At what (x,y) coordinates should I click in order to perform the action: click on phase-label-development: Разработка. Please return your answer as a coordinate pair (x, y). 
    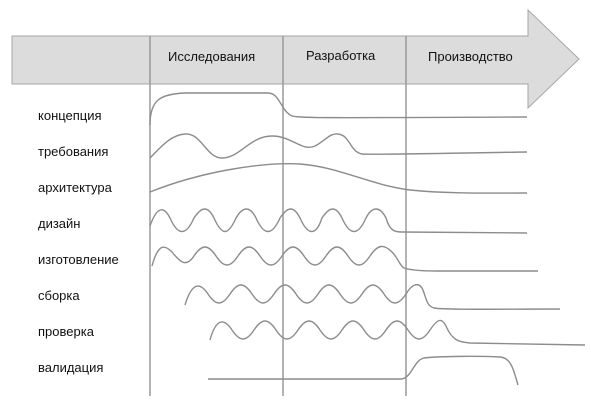
    Looking at the image, I should click on (341, 55).